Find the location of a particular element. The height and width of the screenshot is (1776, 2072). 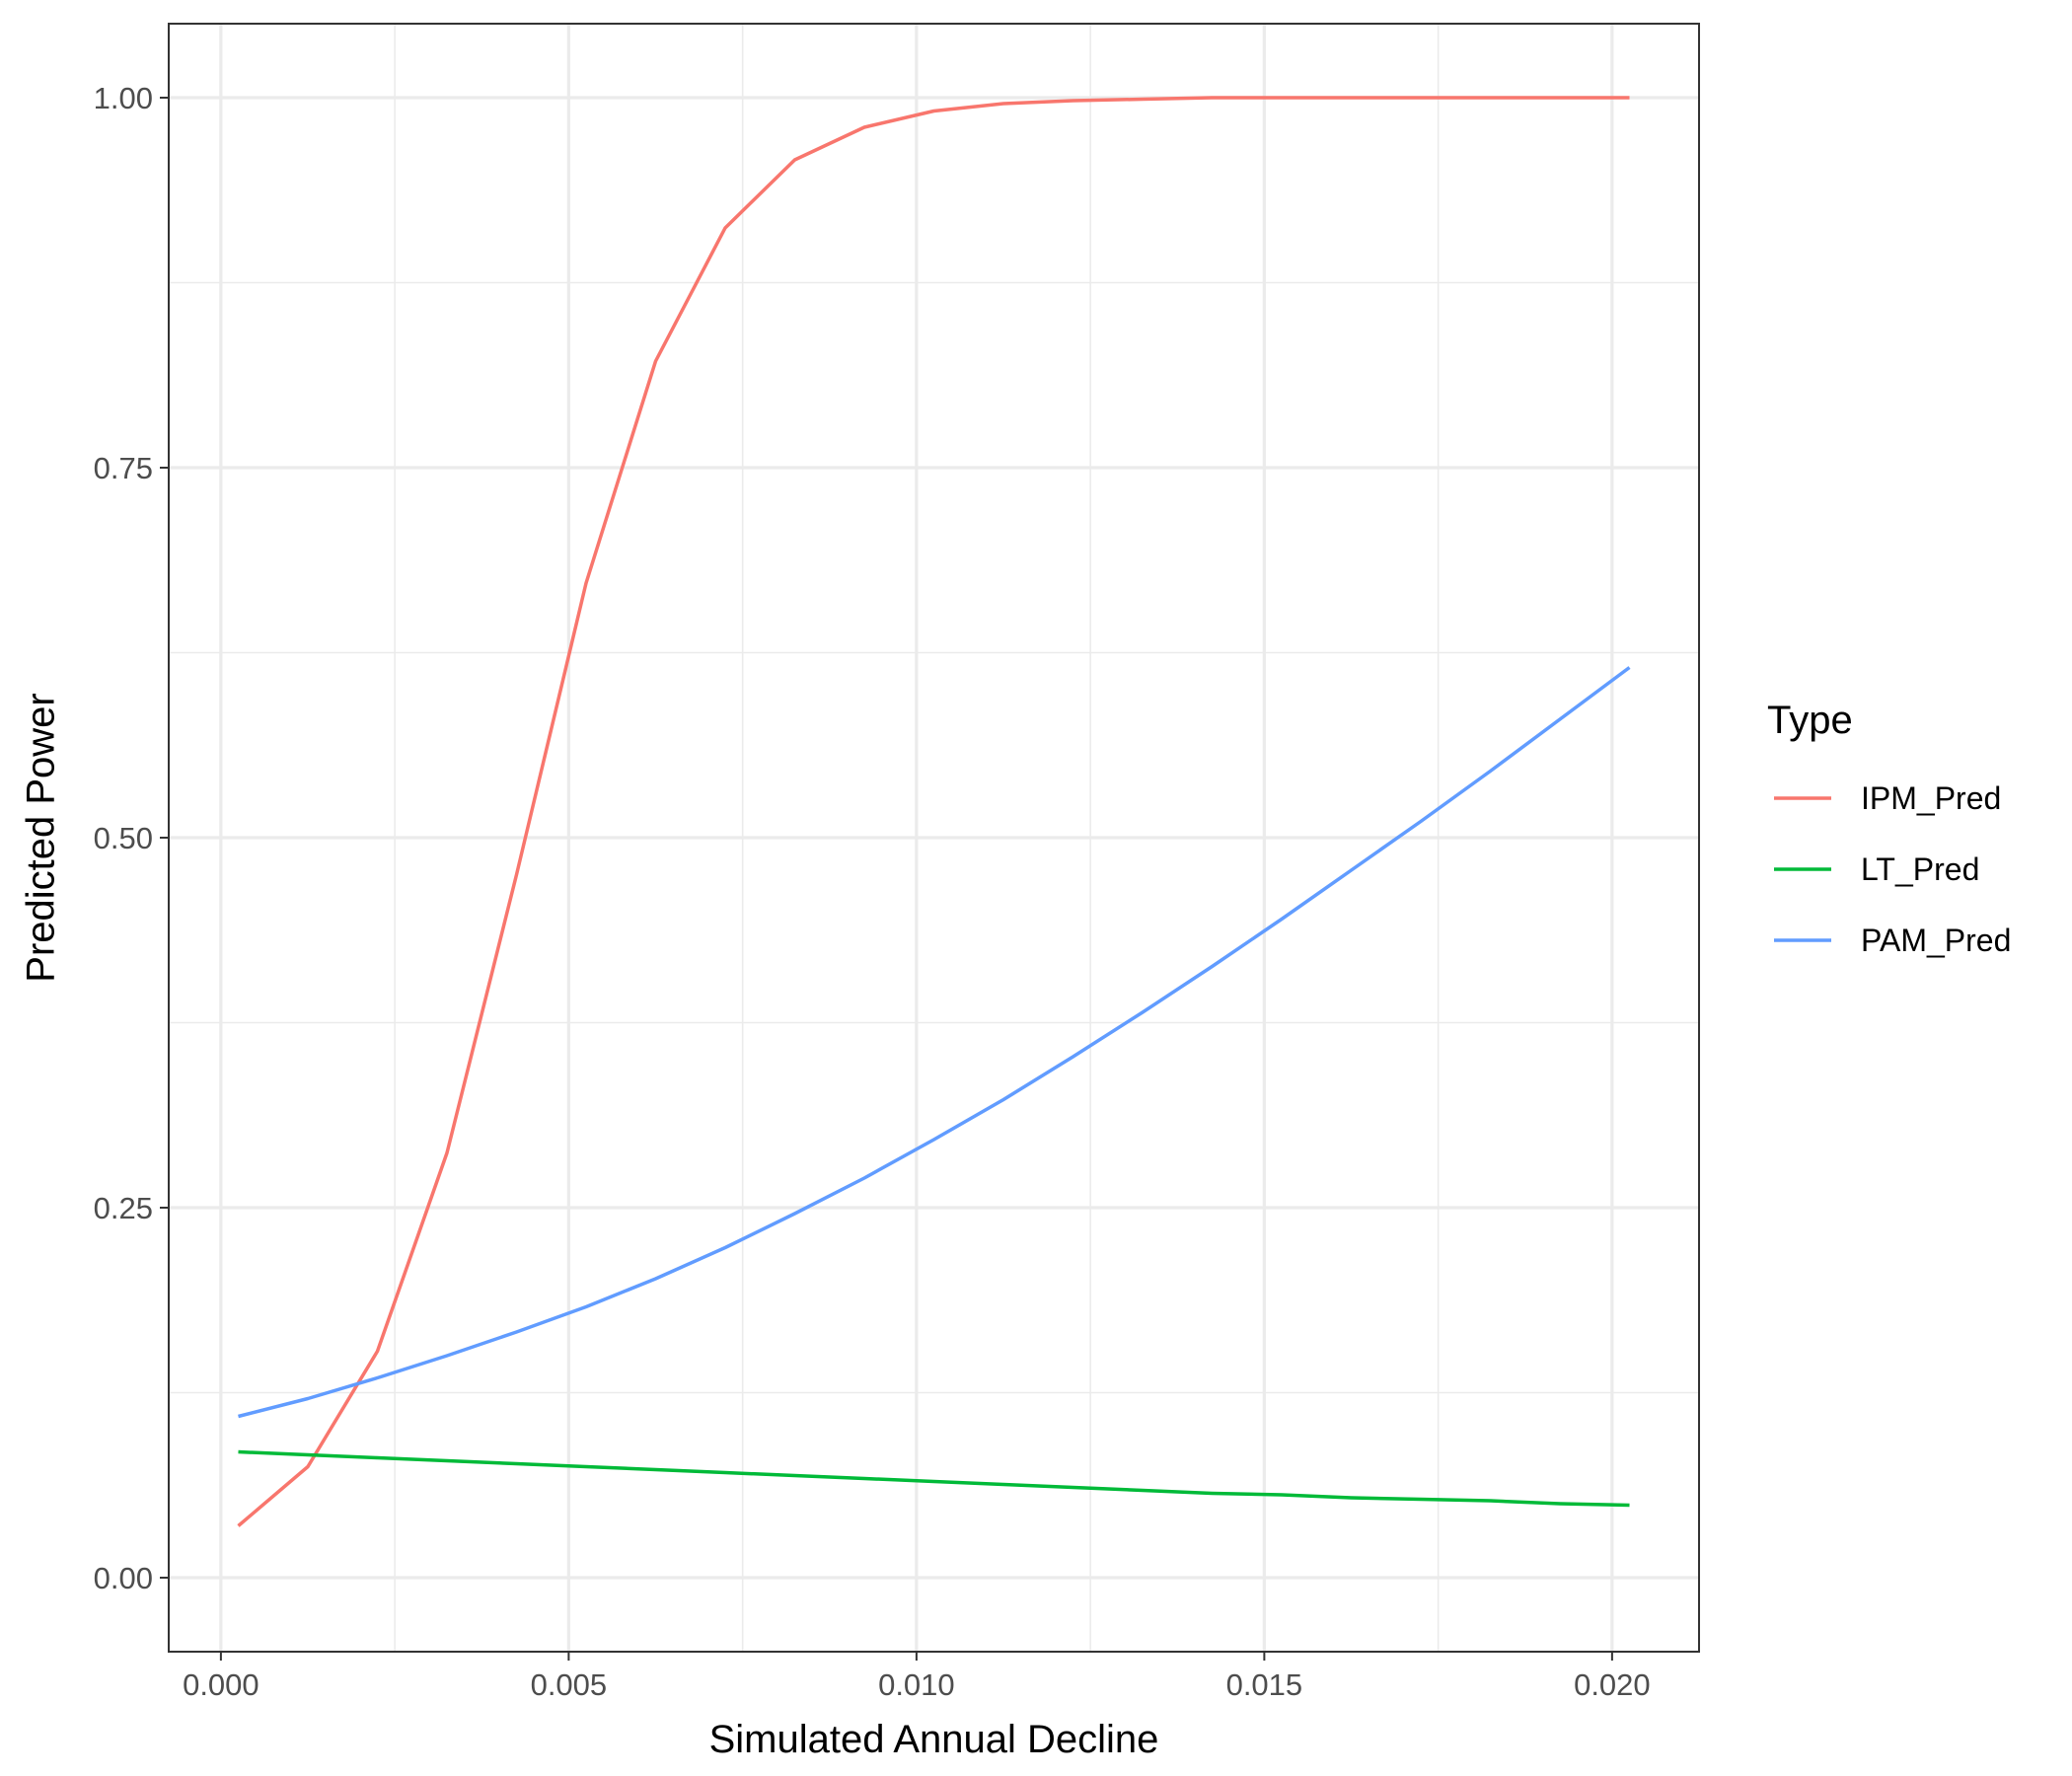

y-tick-label: 0.75 is located at coordinates (124, 468).